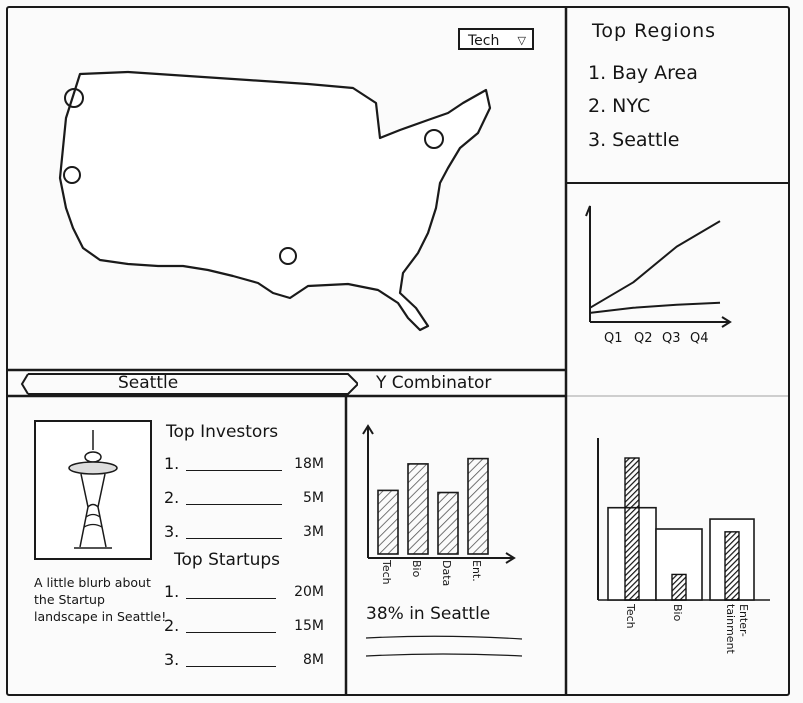 Image resolution: width=803 pixels, height=703 pixels. Describe the element at coordinates (671, 338) in the screenshot. I see `tick-label-q3: Q3` at that location.